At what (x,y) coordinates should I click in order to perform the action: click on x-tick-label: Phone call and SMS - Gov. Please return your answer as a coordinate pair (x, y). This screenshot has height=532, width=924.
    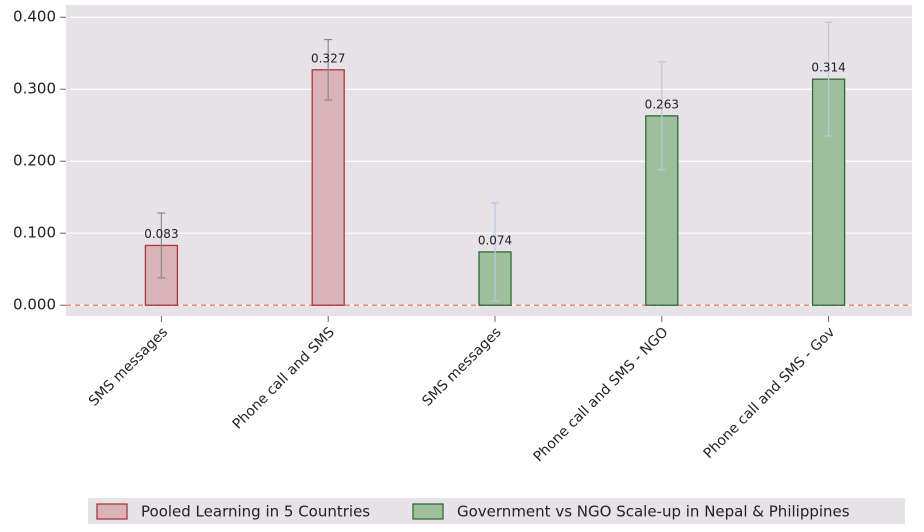
    Looking at the image, I should click on (770, 393).